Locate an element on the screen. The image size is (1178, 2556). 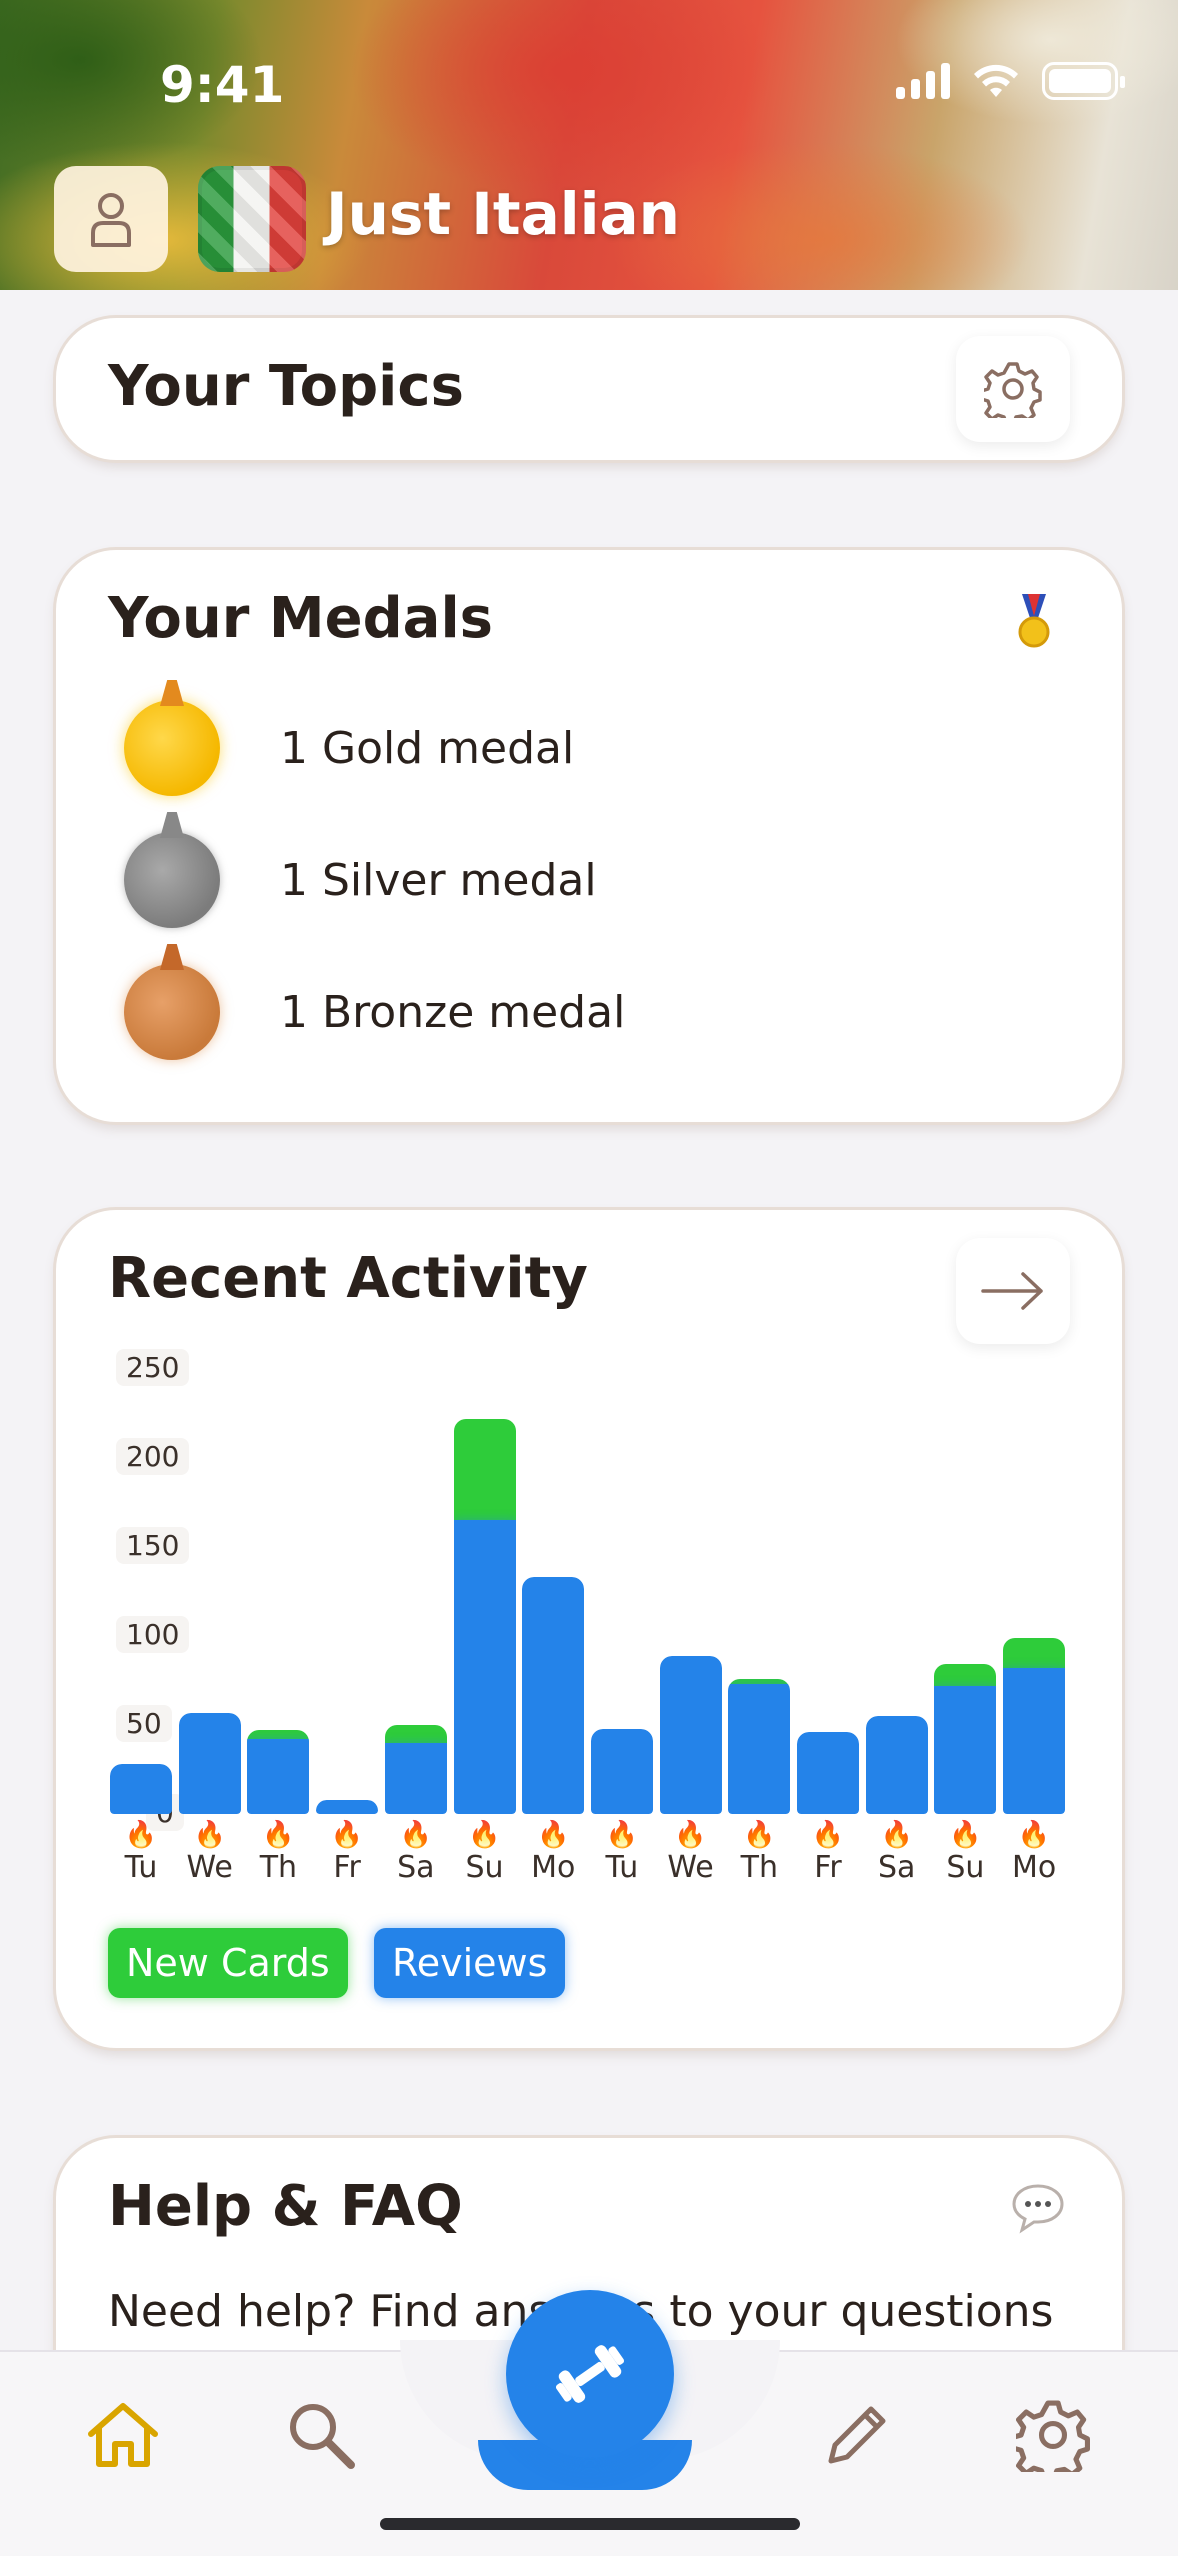
x-tick-label: Mo is located at coordinates (553, 1867).